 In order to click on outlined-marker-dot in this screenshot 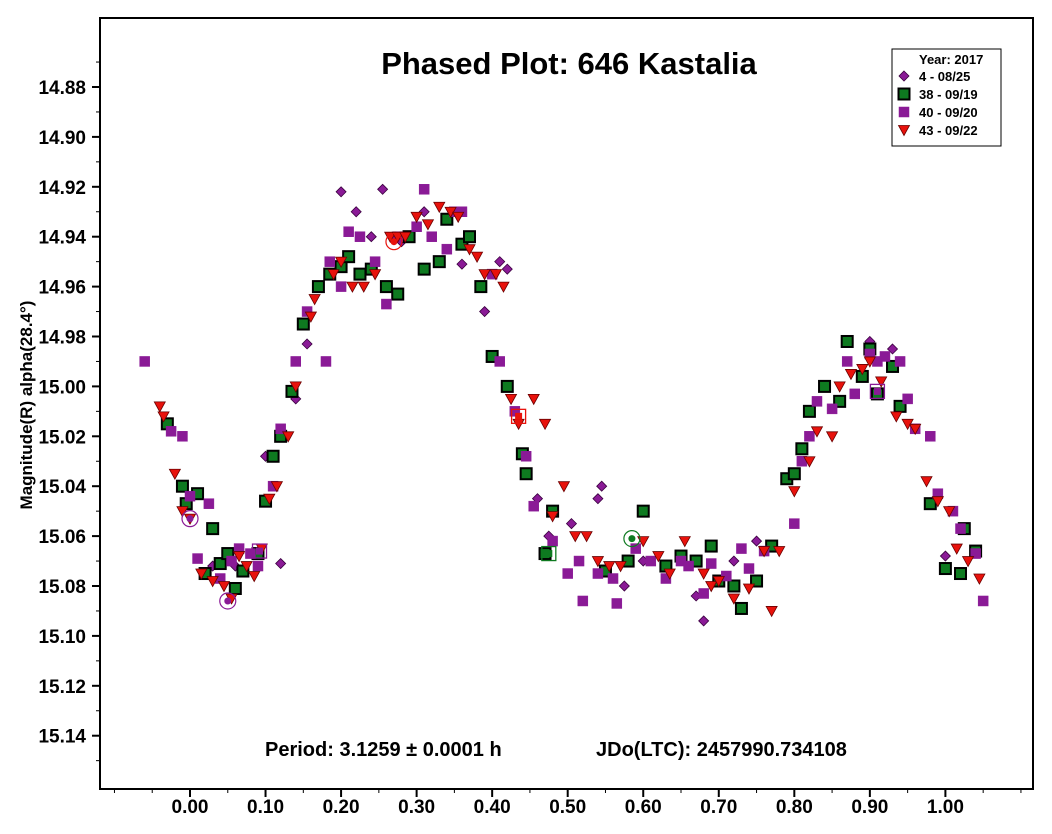, I will do `click(394, 242)`.